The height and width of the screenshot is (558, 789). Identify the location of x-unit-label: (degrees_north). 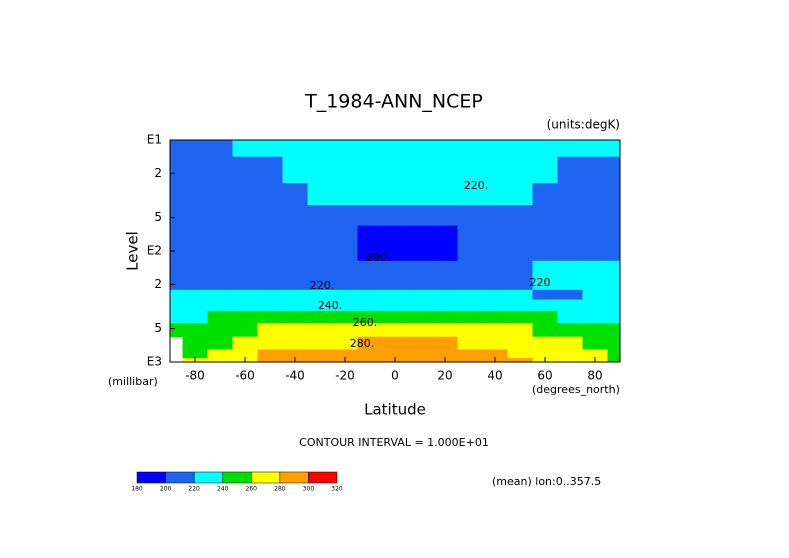
(576, 389).